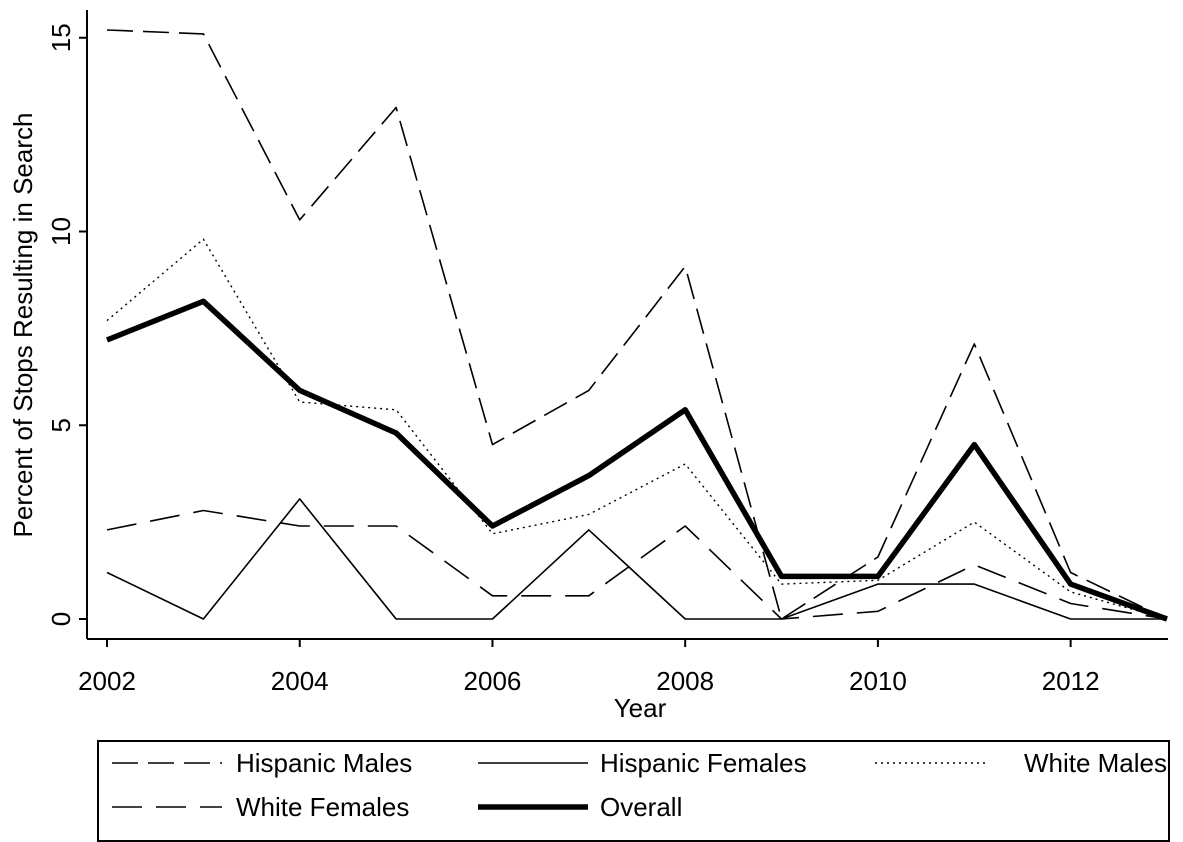 This screenshot has height=842, width=1183. Describe the element at coordinates (1095, 763) in the screenshot. I see `legend-label: White Males` at that location.